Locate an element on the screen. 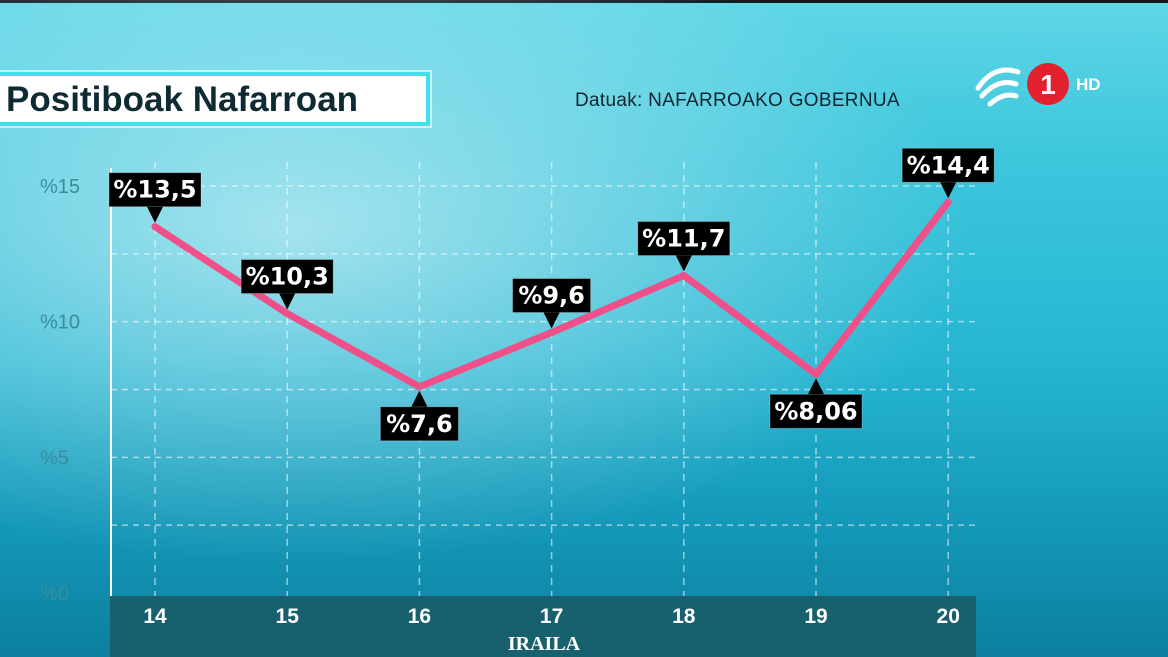 Image resolution: width=1168 pixels, height=657 pixels. data-label: %11,7 is located at coordinates (684, 246).